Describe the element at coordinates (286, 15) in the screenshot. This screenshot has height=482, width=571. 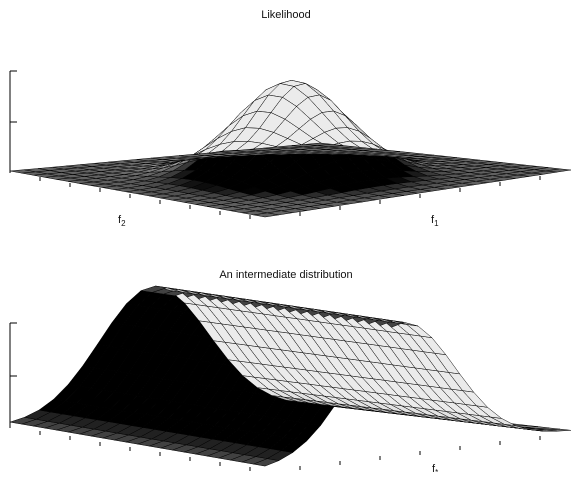
I see `likelihood-title: Likelihood` at that location.